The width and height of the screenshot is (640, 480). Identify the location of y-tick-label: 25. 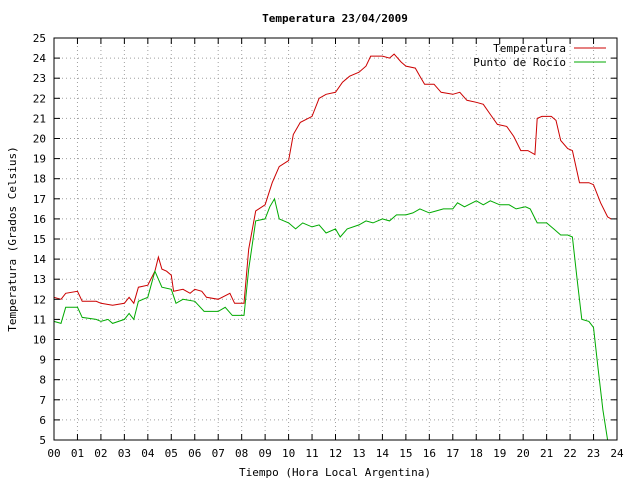
(39, 38).